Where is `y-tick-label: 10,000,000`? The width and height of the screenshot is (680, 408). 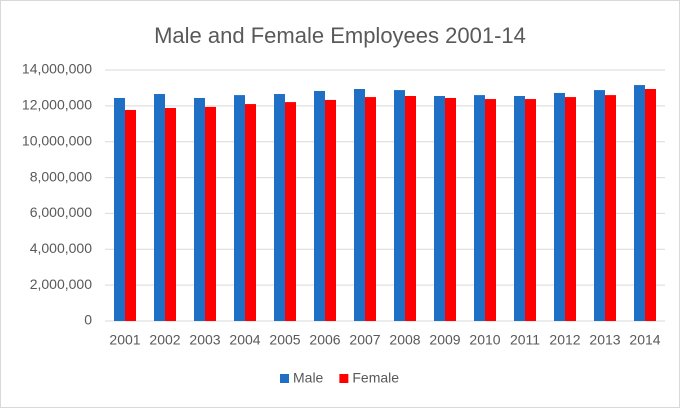
y-tick-label: 10,000,000 is located at coordinates (57, 140).